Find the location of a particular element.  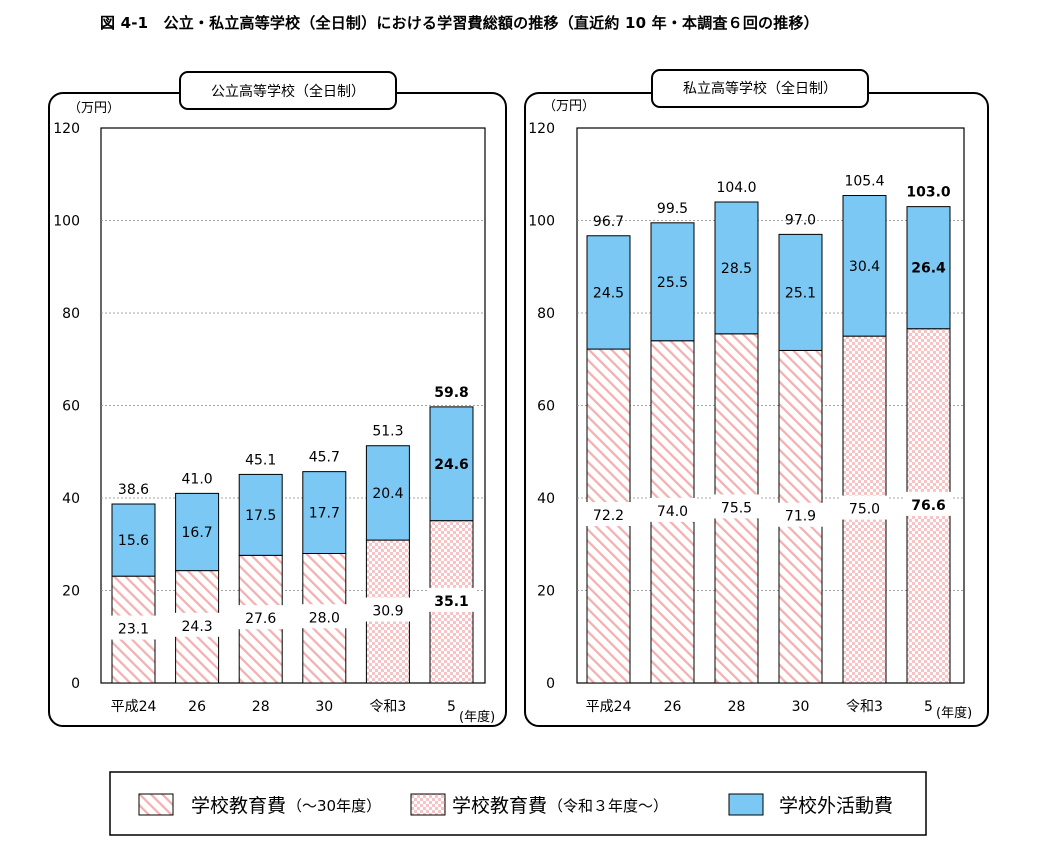

total-label: 38.6 is located at coordinates (133, 490).